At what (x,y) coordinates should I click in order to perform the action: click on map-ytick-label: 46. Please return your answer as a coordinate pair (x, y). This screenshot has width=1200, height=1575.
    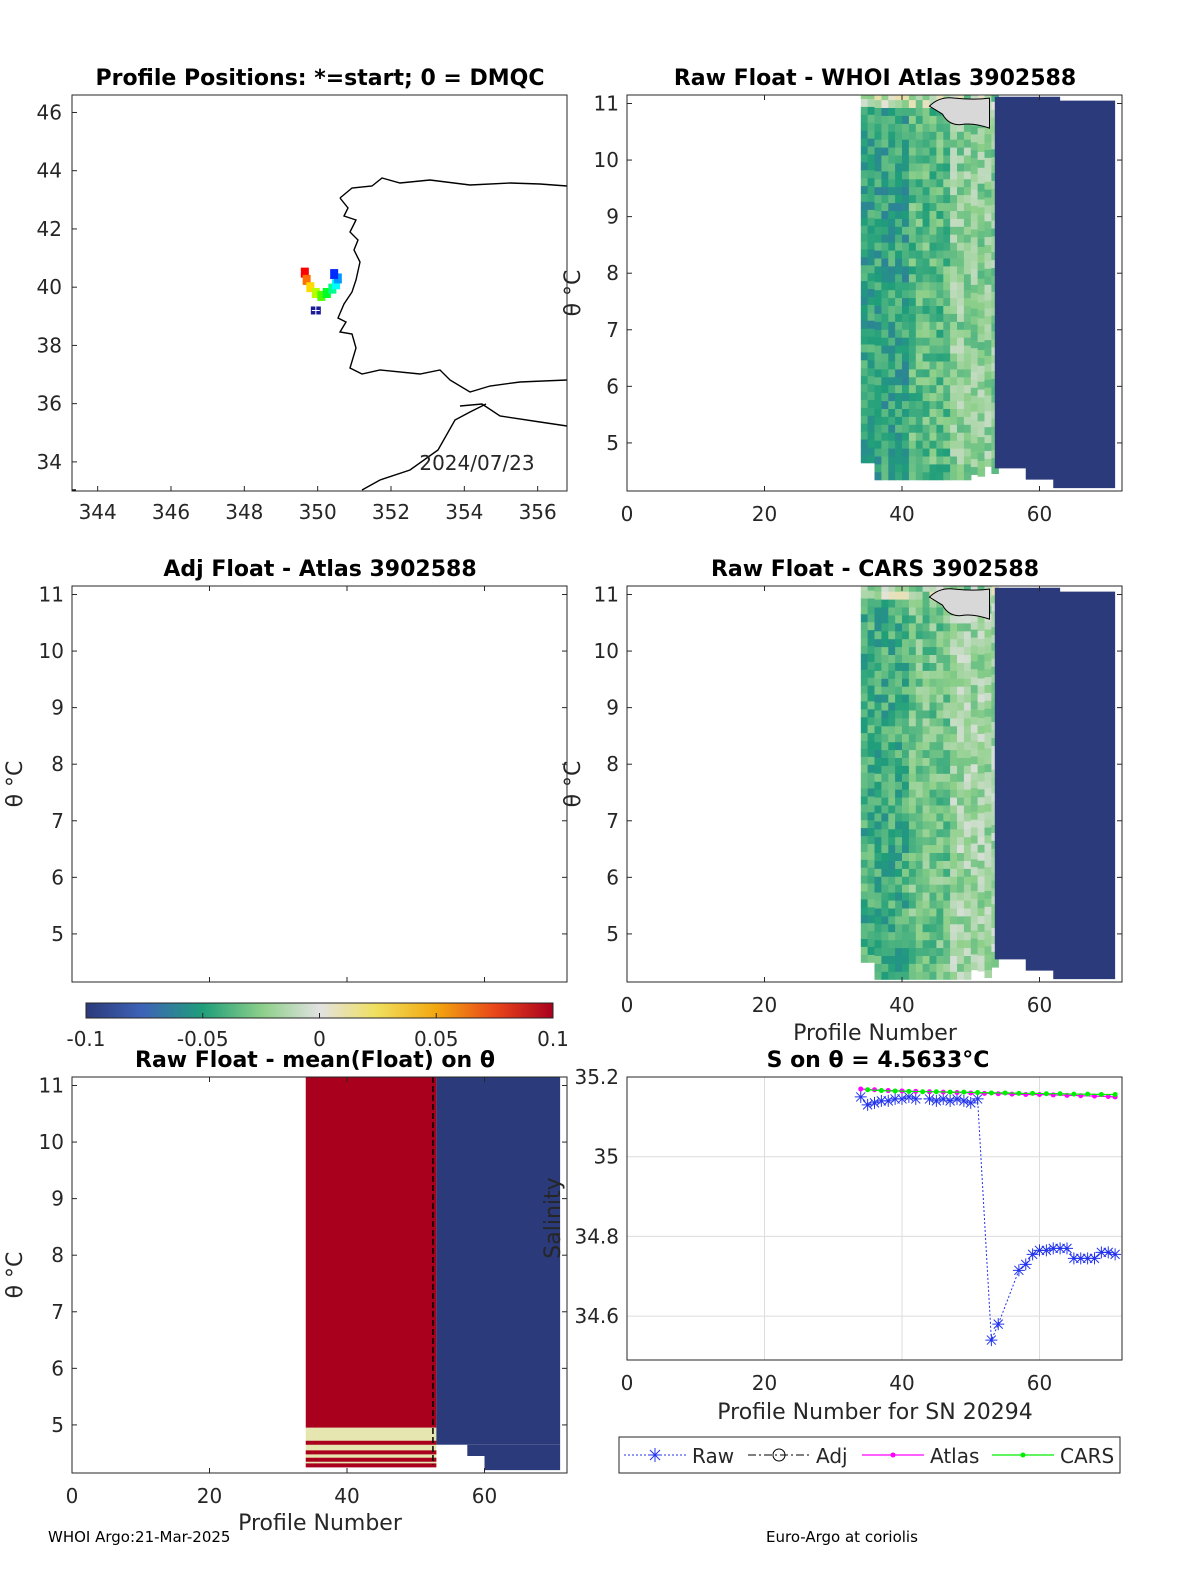
    Looking at the image, I should click on (49, 112).